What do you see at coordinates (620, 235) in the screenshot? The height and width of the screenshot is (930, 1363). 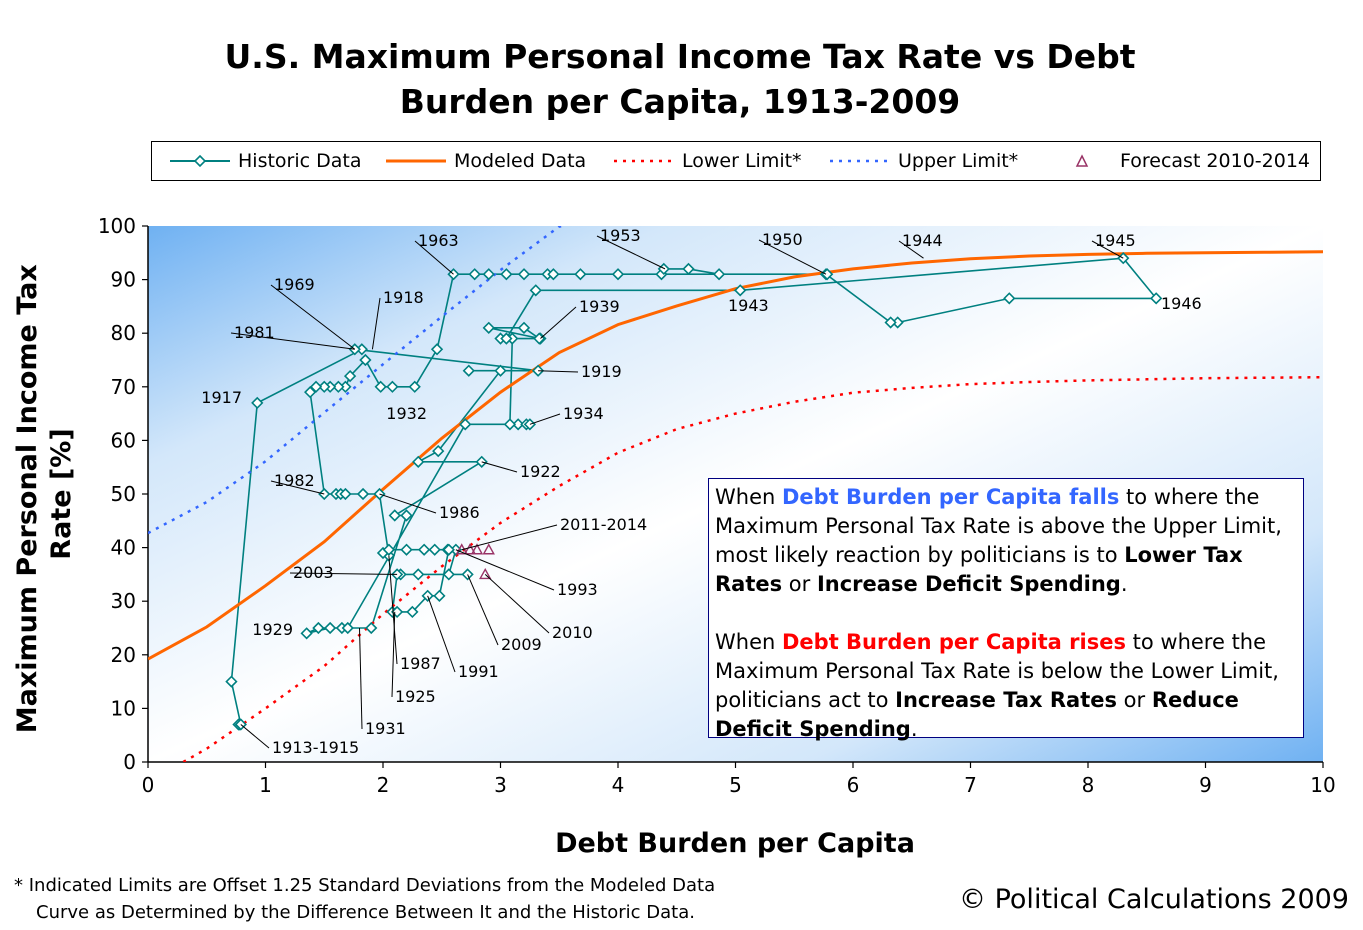 I see `data-label: 1953` at bounding box center [620, 235].